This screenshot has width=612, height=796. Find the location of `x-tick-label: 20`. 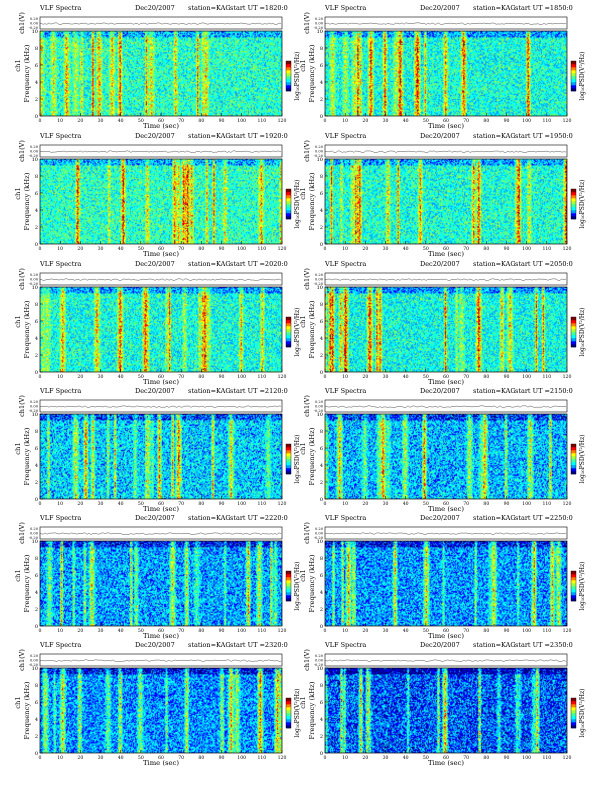

x-tick-label: 20 is located at coordinates (365, 121).